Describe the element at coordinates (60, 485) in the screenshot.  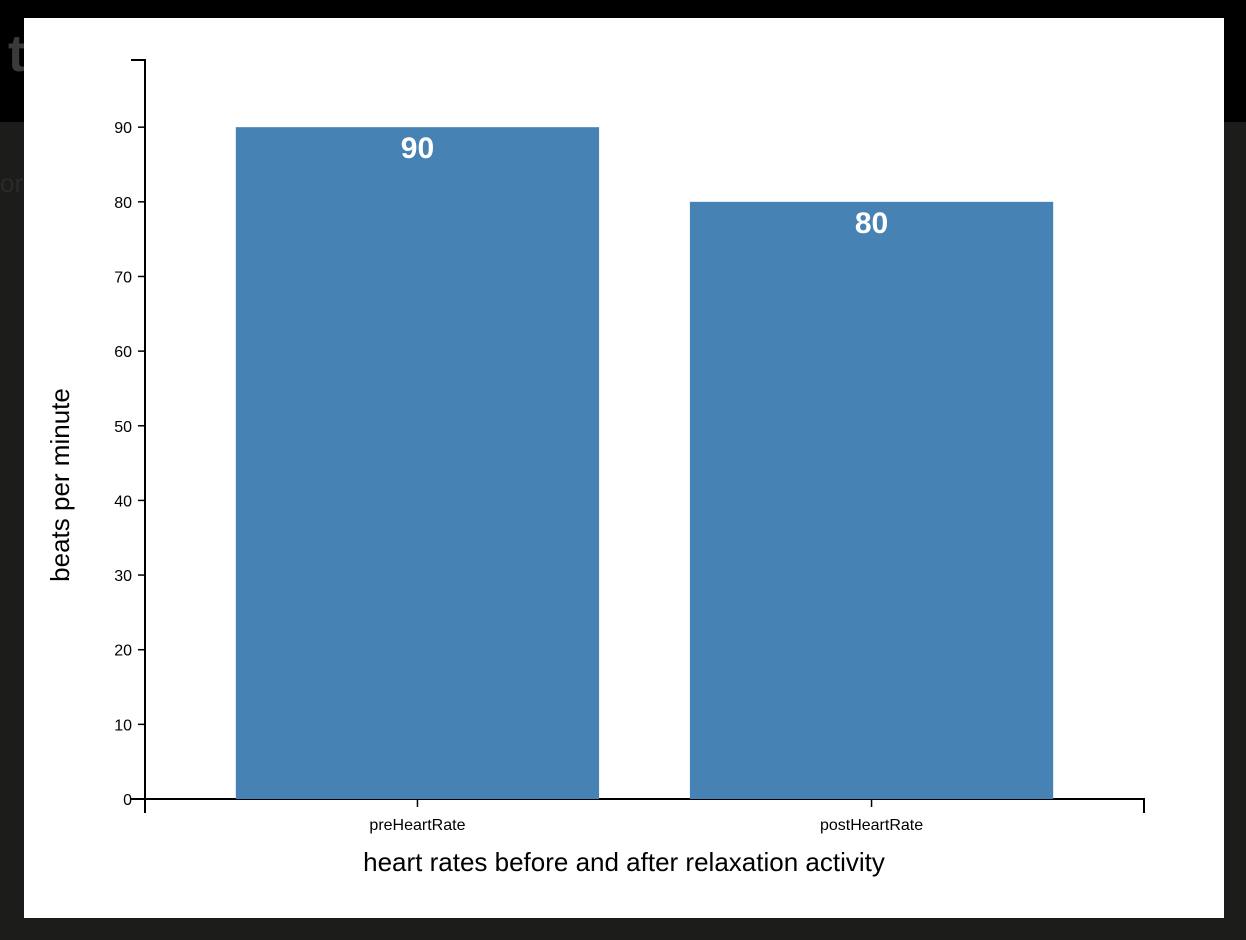
I see `y-axis-title: beats per minute` at that location.